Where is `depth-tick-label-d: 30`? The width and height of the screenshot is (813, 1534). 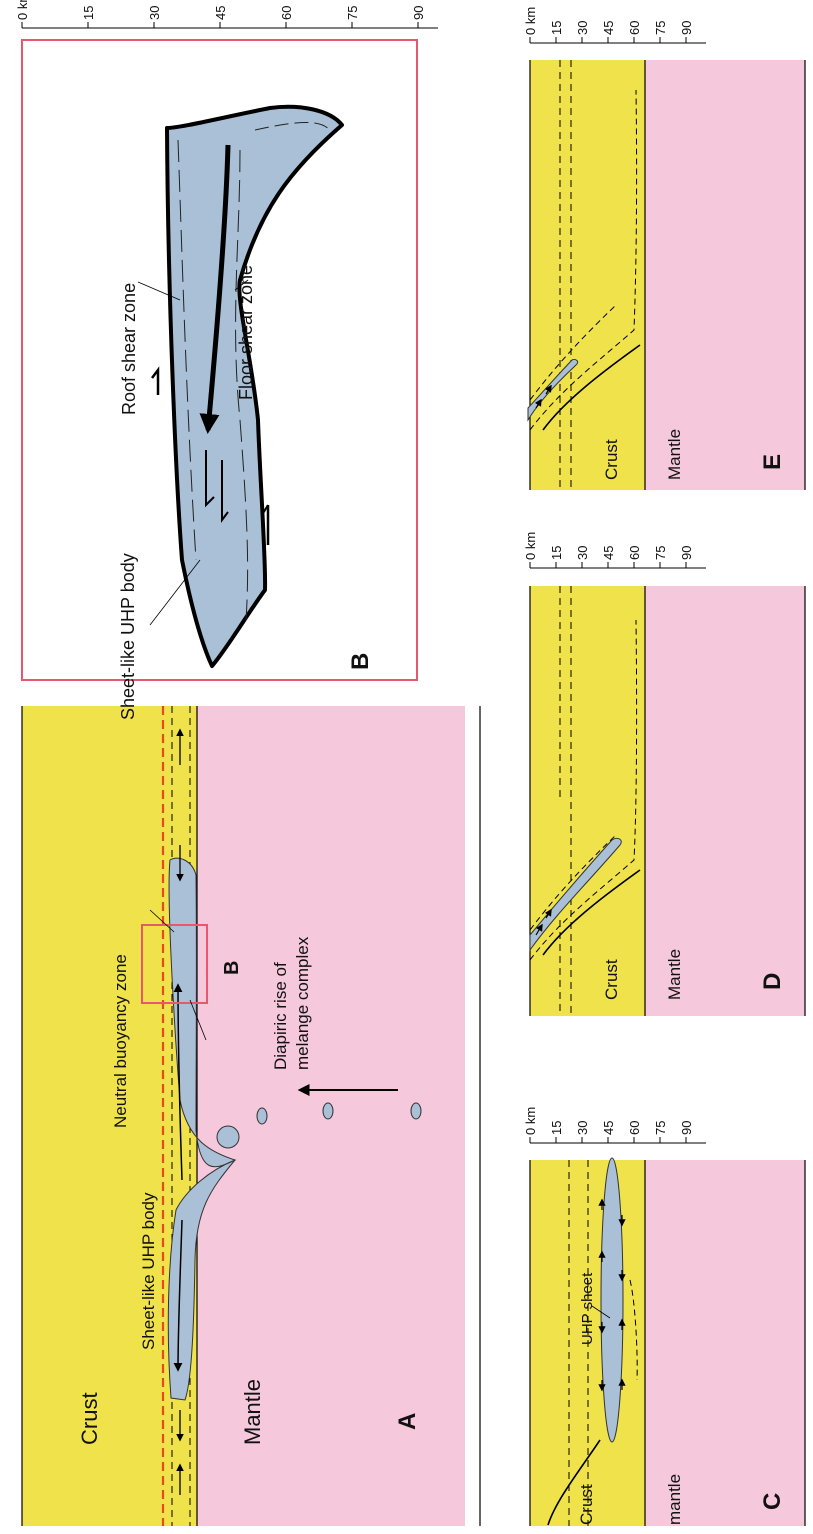
depth-tick-label-d: 30 is located at coordinates (582, 553).